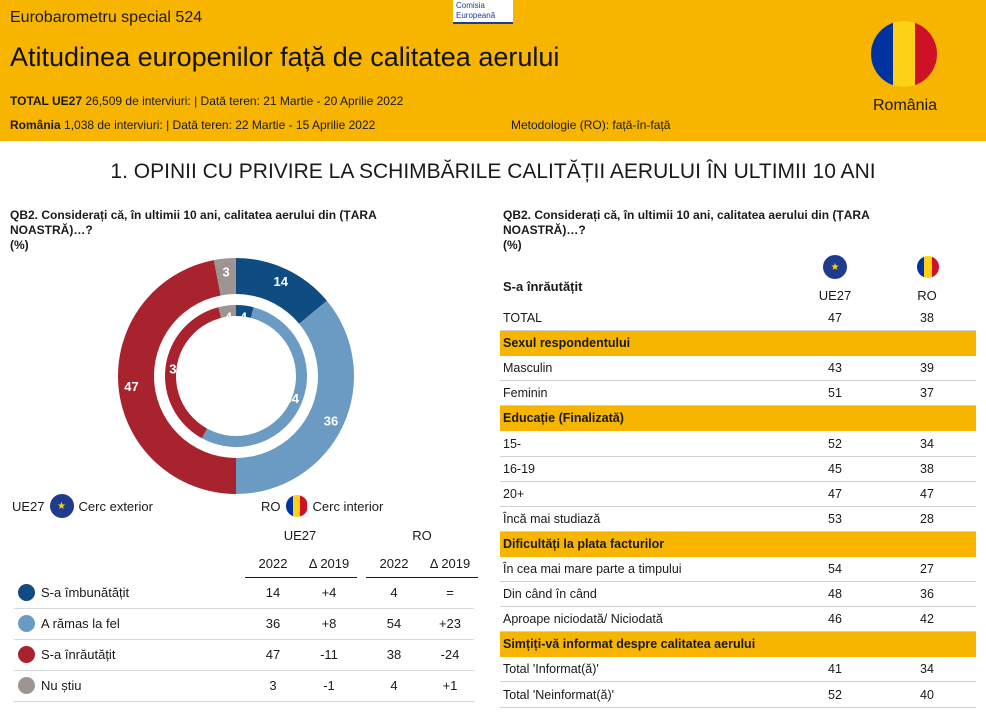  Describe the element at coordinates (329, 654) in the screenshot. I see `eu-delta-value: -11` at that location.